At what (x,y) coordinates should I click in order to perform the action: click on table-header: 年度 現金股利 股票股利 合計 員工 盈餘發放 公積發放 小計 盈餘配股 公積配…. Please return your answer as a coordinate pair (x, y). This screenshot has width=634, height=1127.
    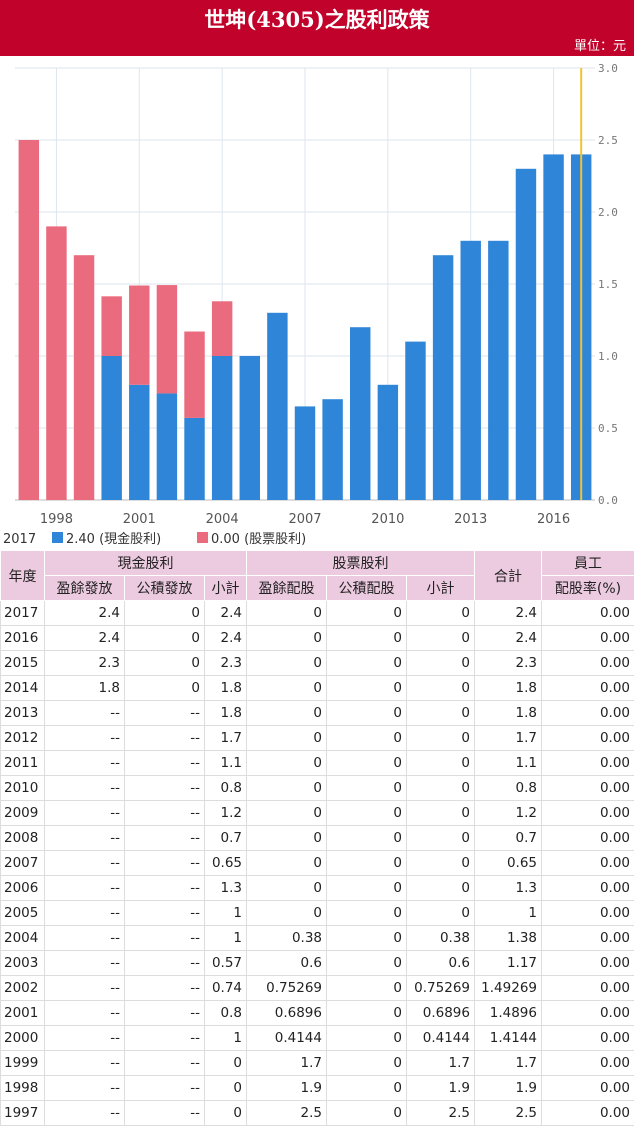
    Looking at the image, I should click on (317, 575).